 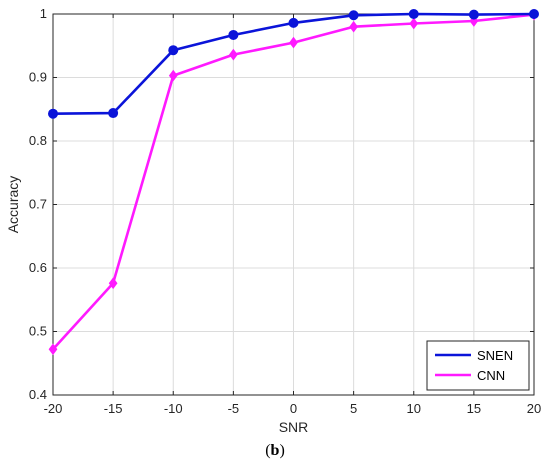 What do you see at coordinates (113, 408) in the screenshot?
I see `x-tick-label: -15` at bounding box center [113, 408].